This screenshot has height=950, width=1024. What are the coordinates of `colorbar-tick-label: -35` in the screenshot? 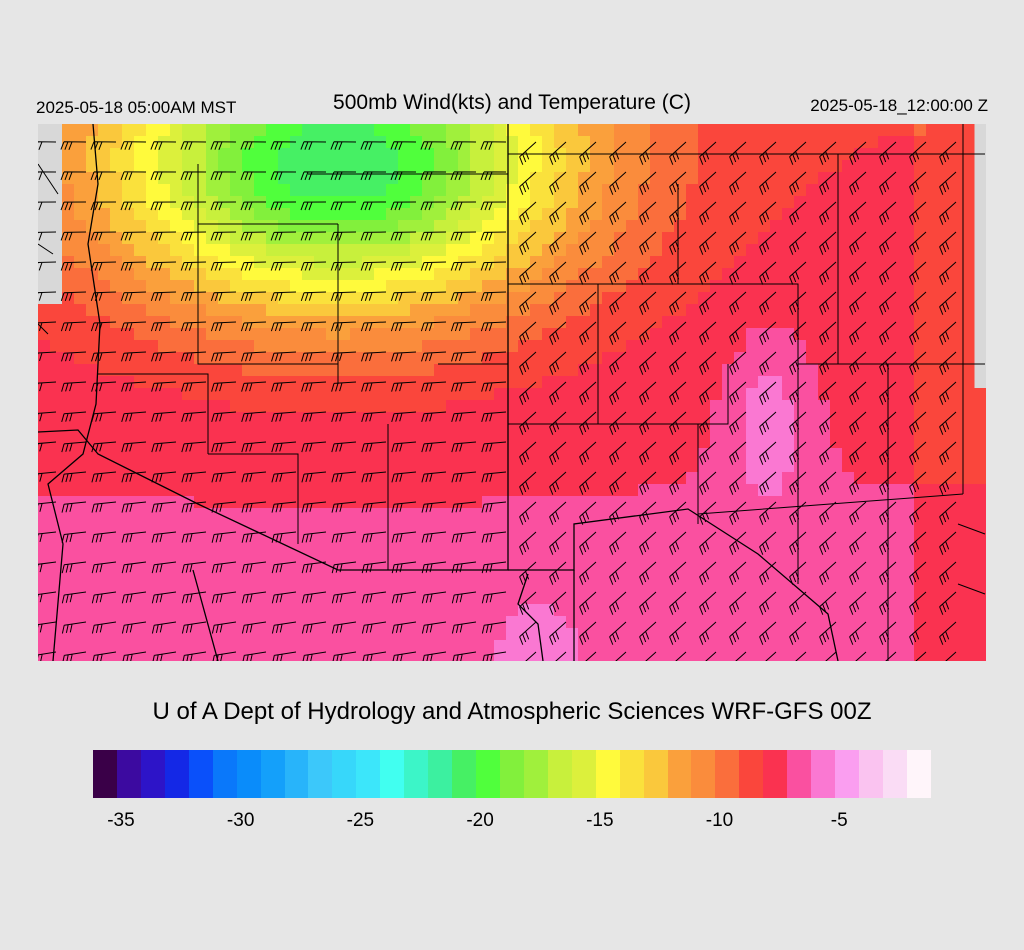 It's located at (121, 820).